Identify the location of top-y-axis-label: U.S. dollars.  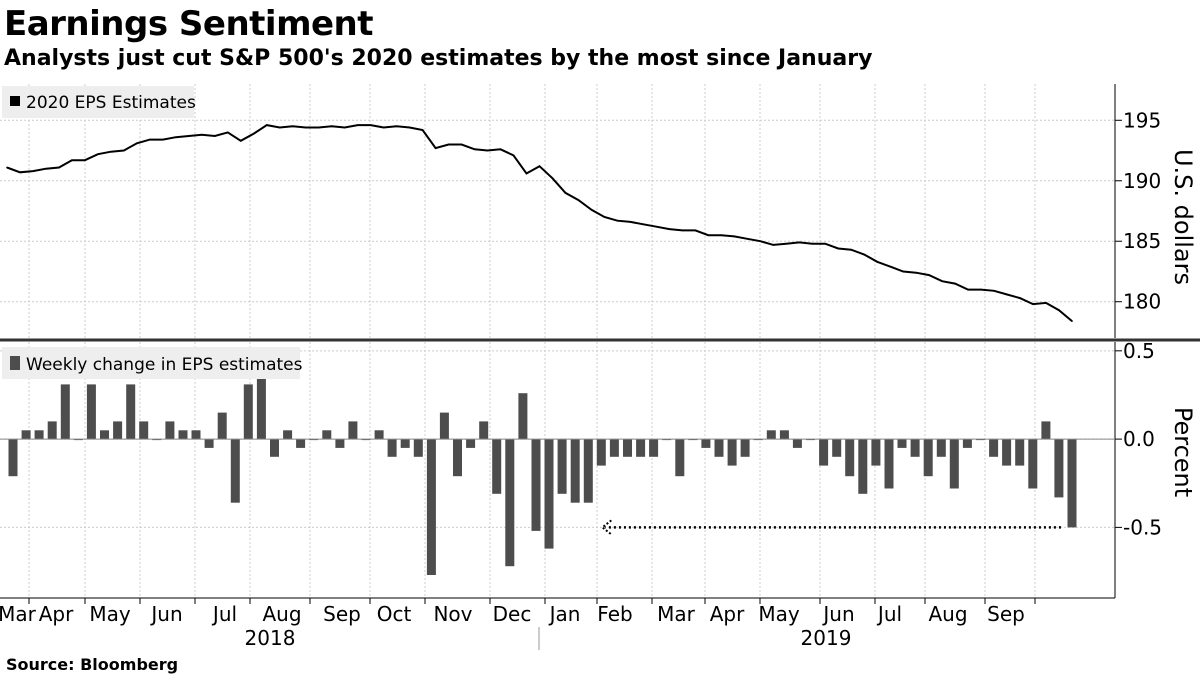
(1183, 217).